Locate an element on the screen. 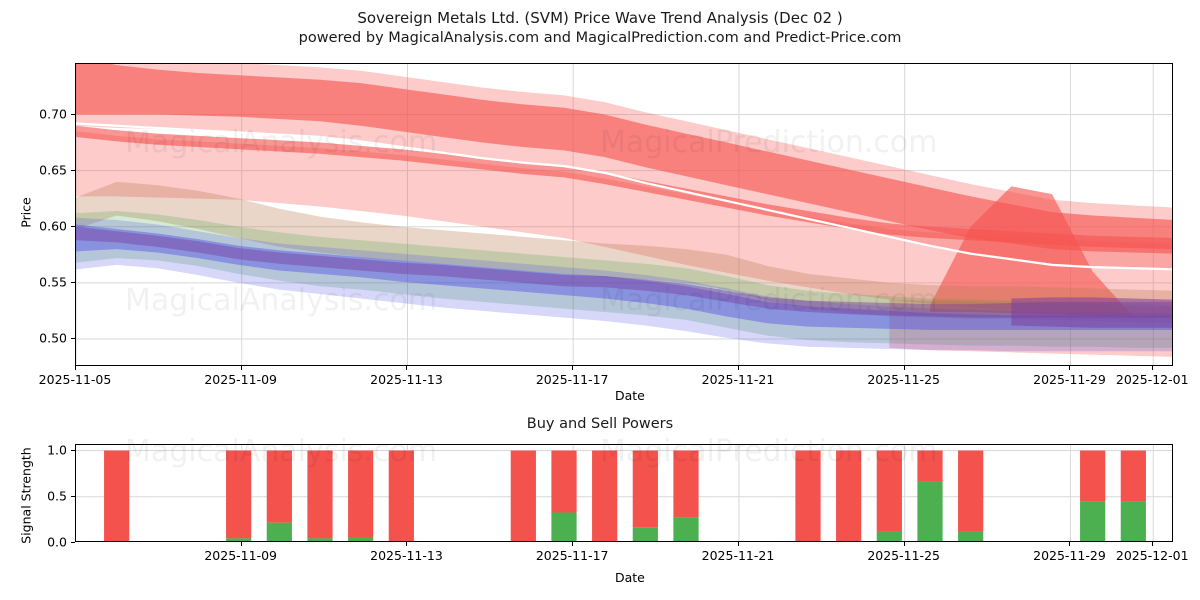  signal-plot-area is located at coordinates (624, 493).